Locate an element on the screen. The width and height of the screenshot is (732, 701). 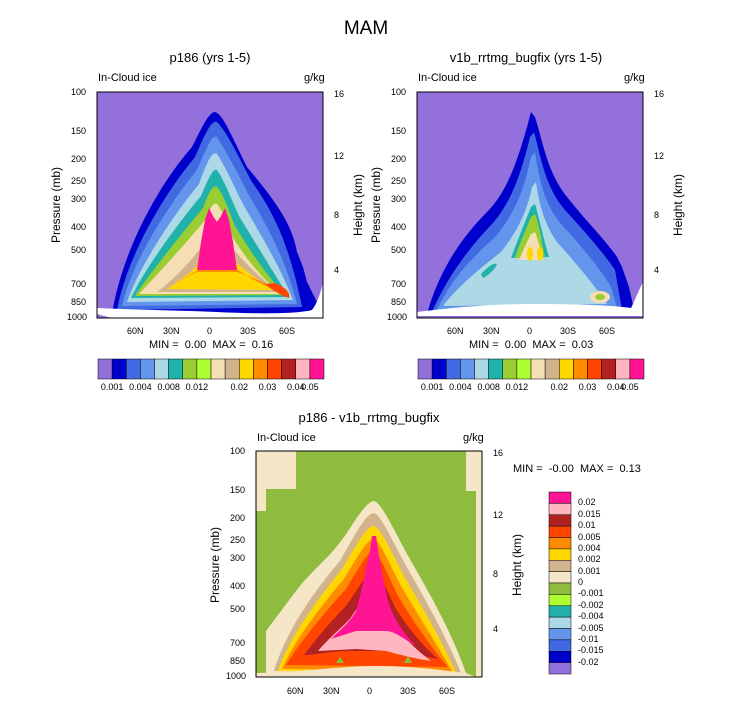
stats-line: MIN = -0.00 MAX = 0.13 is located at coordinates (577, 469).